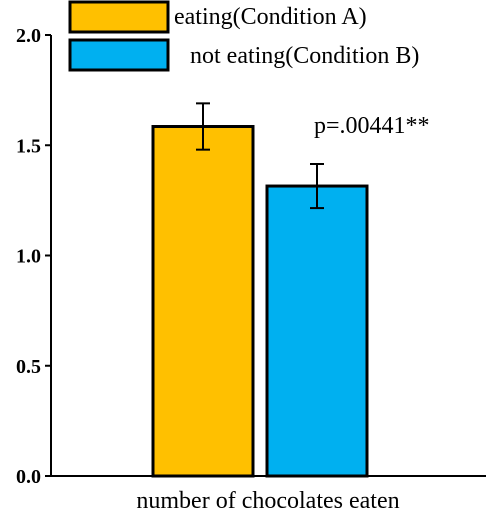 The image size is (488, 514). I want to click on x-axis-label: number of chocolates eaten, so click(267, 501).